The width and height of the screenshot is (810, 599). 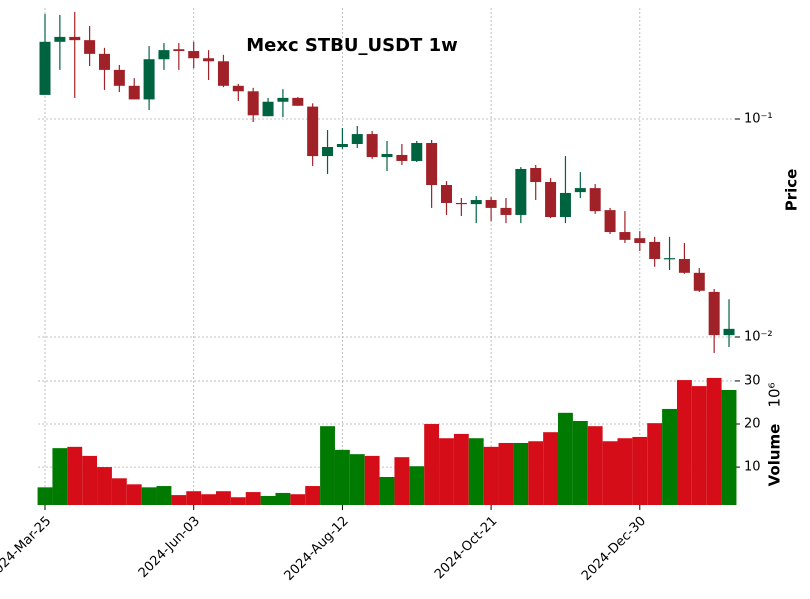 What do you see at coordinates (792, 190) in the screenshot?
I see `price-axis-label: Price` at bounding box center [792, 190].